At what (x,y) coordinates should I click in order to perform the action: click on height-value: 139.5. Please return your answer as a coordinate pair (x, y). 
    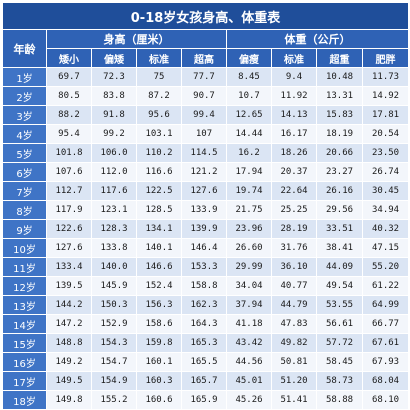
    Looking at the image, I should click on (69, 286).